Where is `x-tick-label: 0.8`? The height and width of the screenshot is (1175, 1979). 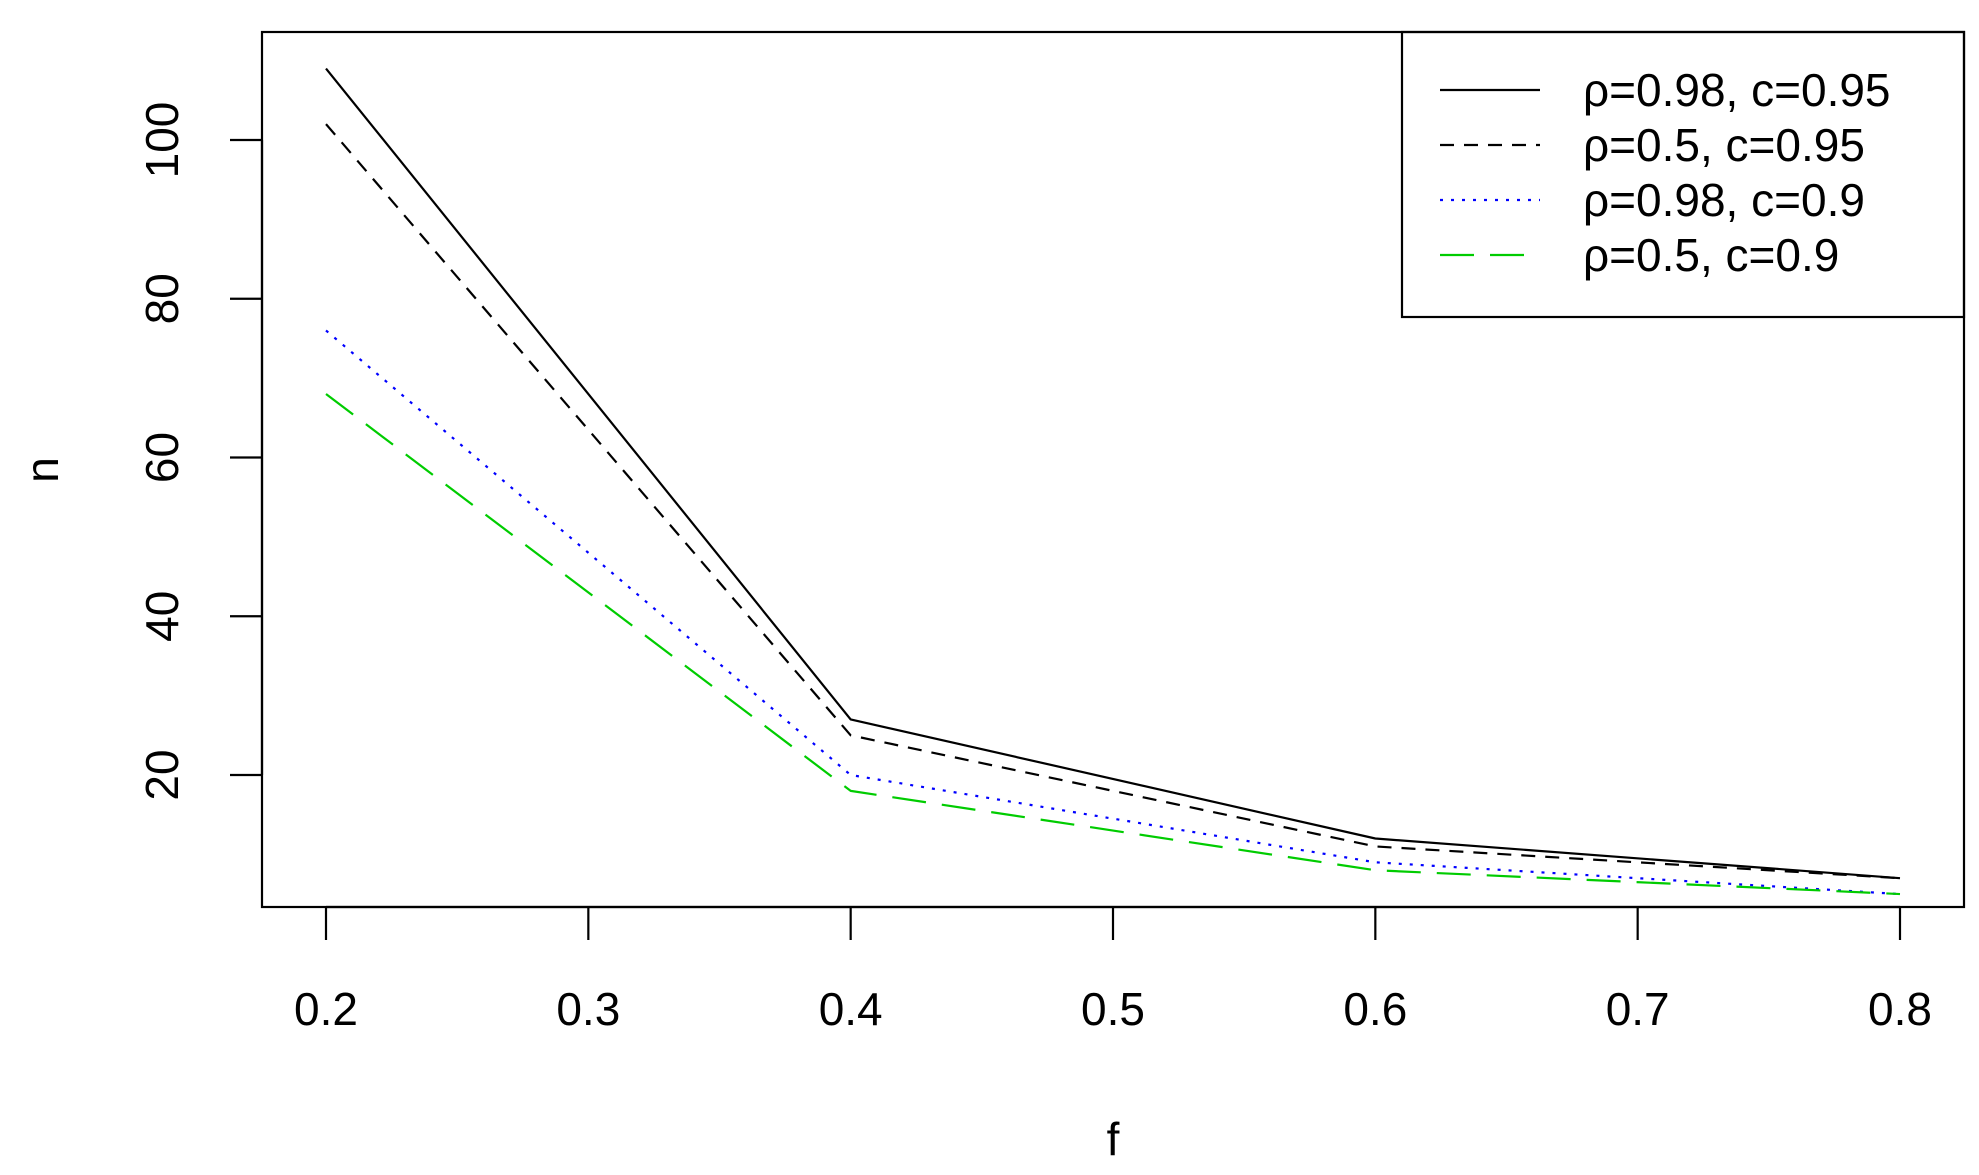 x-tick-label: 0.8 is located at coordinates (1900, 1009).